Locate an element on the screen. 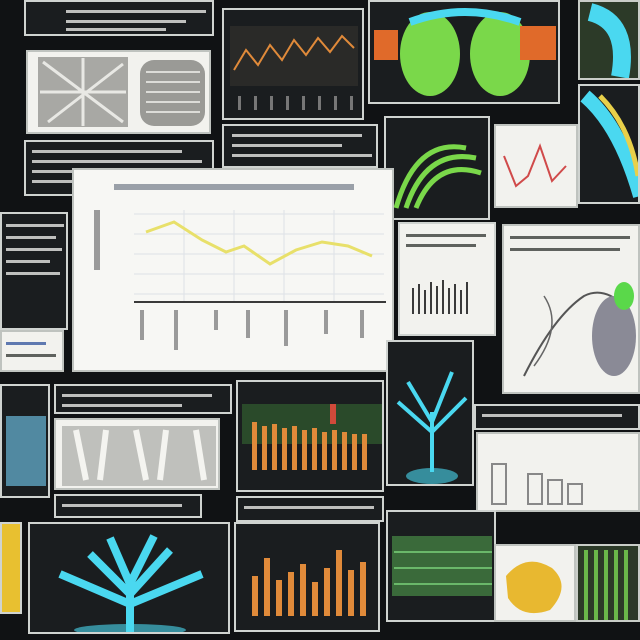 The width and height of the screenshot is (640, 640). yellow-shape is located at coordinates (534, 587).